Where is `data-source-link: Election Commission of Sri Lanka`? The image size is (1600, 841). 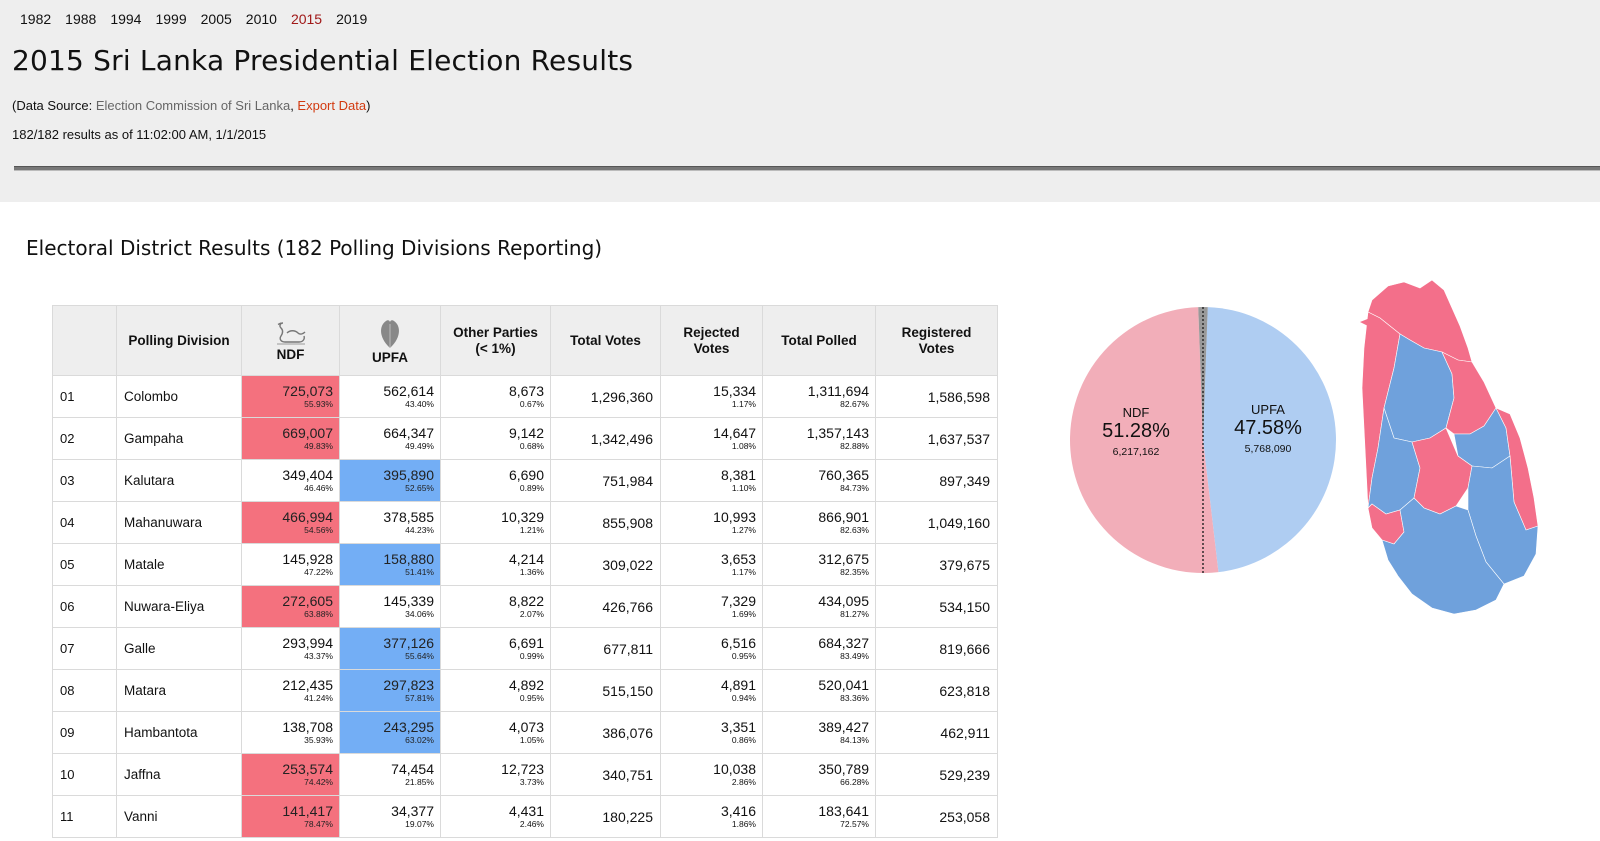
data-source-link: Election Commission of Sri Lanka is located at coordinates (193, 105).